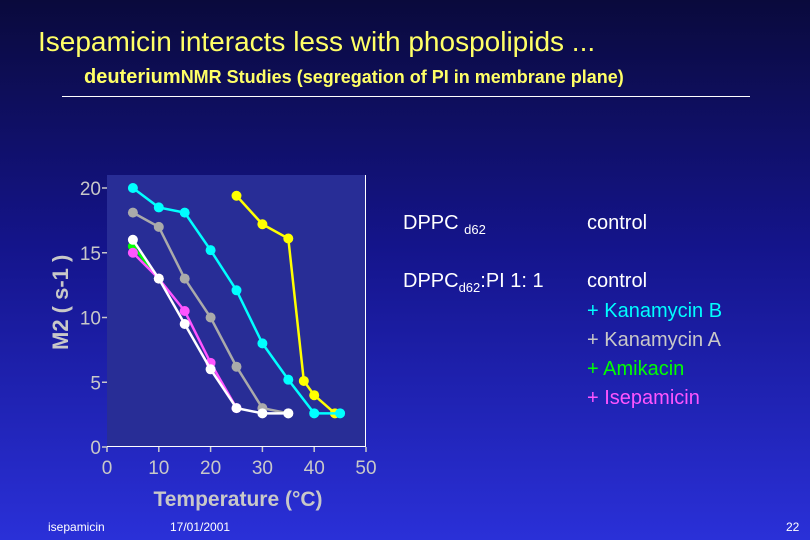  I want to click on subtitle-deuterium: deuterium, so click(132, 77).